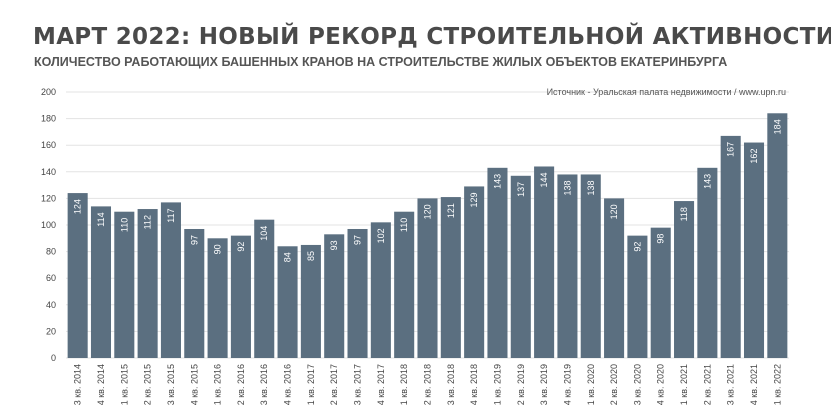 Image resolution: width=831 pixels, height=420 pixels. I want to click on x-tick-label: 1 кв. 2021, so click(684, 384).